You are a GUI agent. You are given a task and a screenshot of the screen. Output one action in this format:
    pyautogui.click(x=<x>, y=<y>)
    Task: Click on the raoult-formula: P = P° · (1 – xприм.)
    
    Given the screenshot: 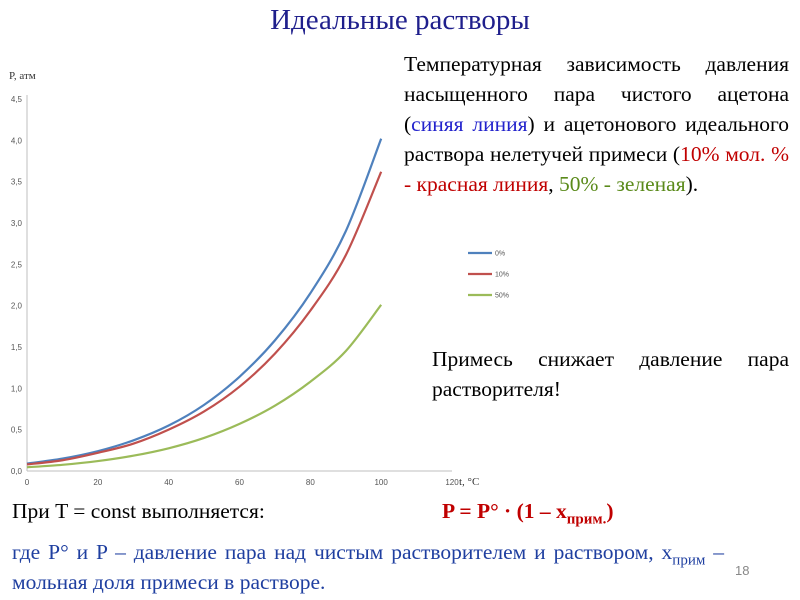 What is the action you would take?
    pyautogui.click(x=528, y=513)
    